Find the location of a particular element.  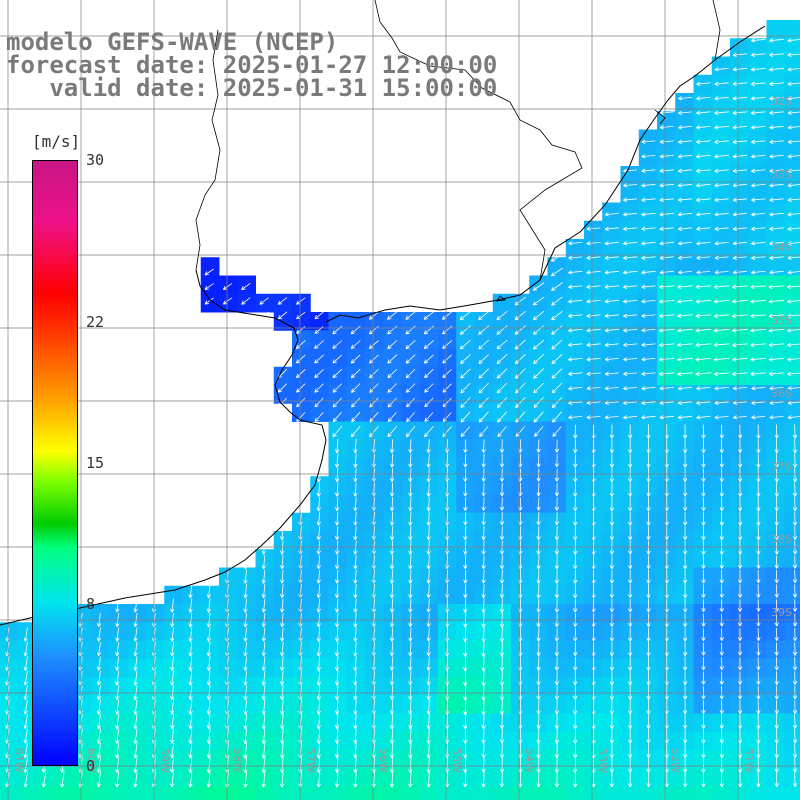

longitude-label: 56W is located at coordinates (383, 760).